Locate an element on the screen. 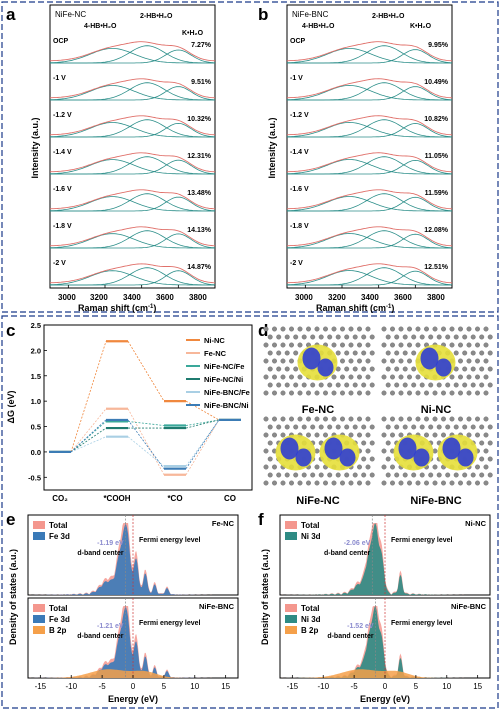  a-row-3-envelope is located at coordinates (132, 162).